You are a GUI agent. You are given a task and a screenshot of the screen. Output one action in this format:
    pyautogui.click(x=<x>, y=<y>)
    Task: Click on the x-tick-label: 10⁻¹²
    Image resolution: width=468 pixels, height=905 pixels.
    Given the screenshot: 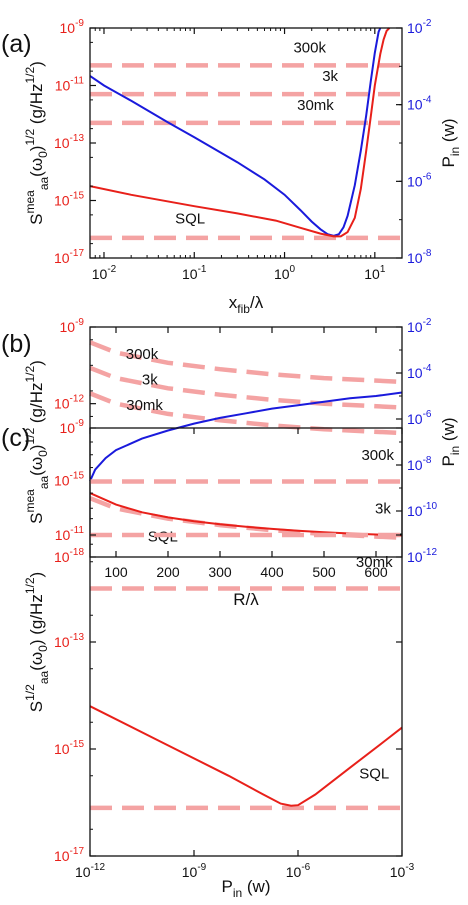 What is the action you would take?
    pyautogui.click(x=90, y=871)
    